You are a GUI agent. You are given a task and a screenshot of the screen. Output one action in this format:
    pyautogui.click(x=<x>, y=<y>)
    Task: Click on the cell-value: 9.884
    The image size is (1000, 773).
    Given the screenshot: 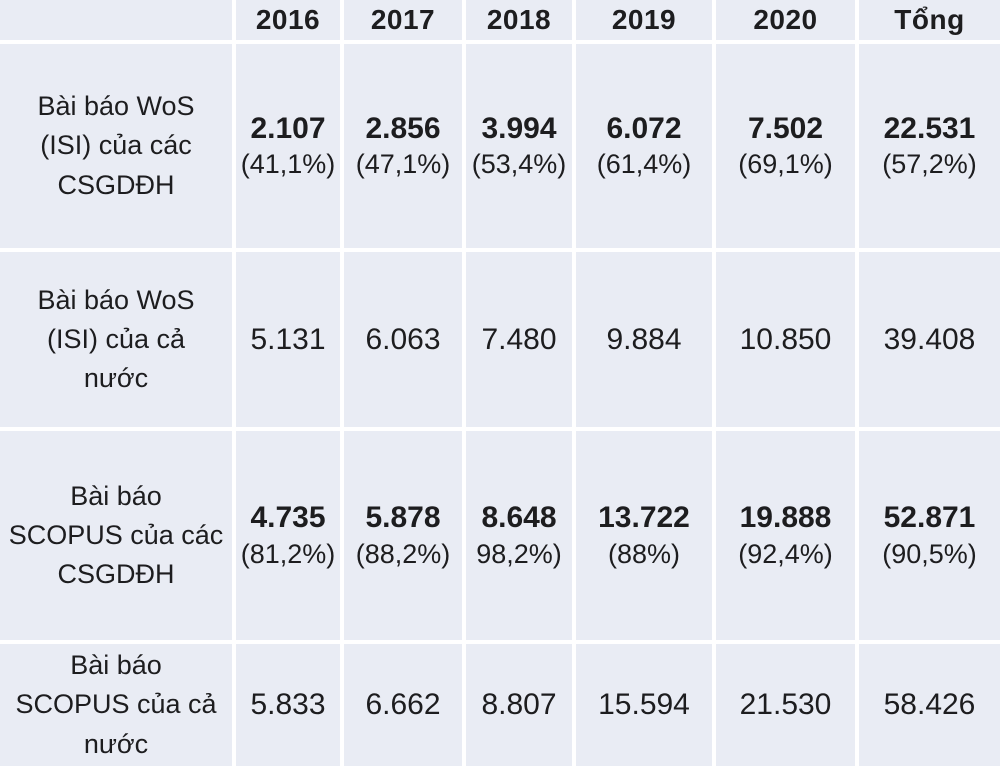 What is the action you would take?
    pyautogui.click(x=644, y=339)
    